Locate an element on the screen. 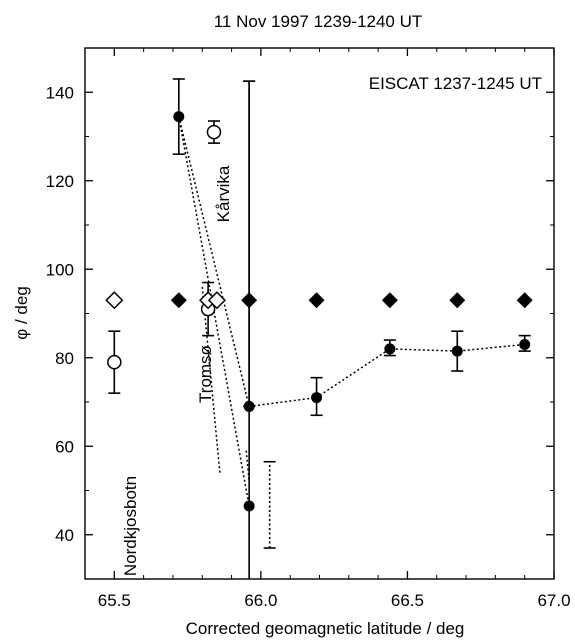  x-axis-label: Corrected geomagnetic latitude / deg is located at coordinates (325, 628).